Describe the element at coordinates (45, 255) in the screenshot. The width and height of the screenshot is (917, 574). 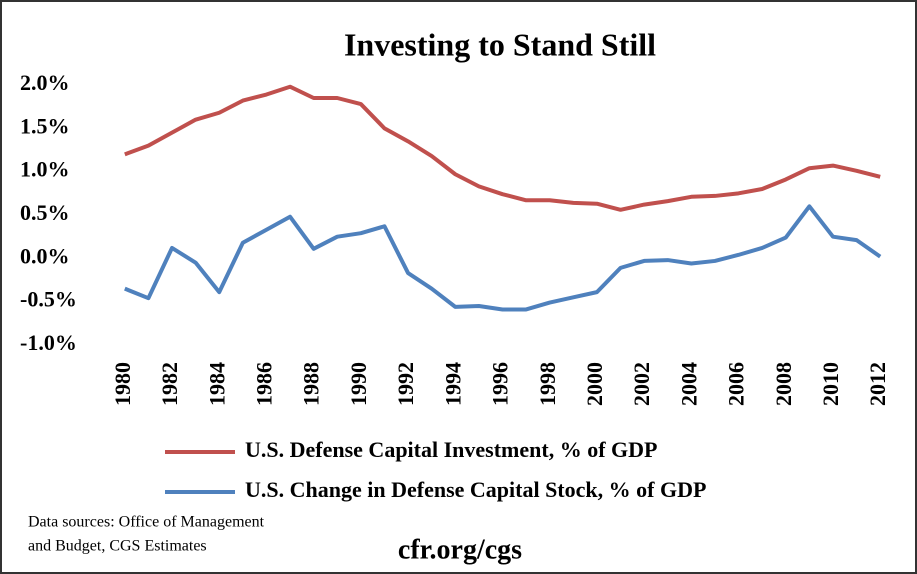
I see `y-tick-label: 0.0%` at that location.